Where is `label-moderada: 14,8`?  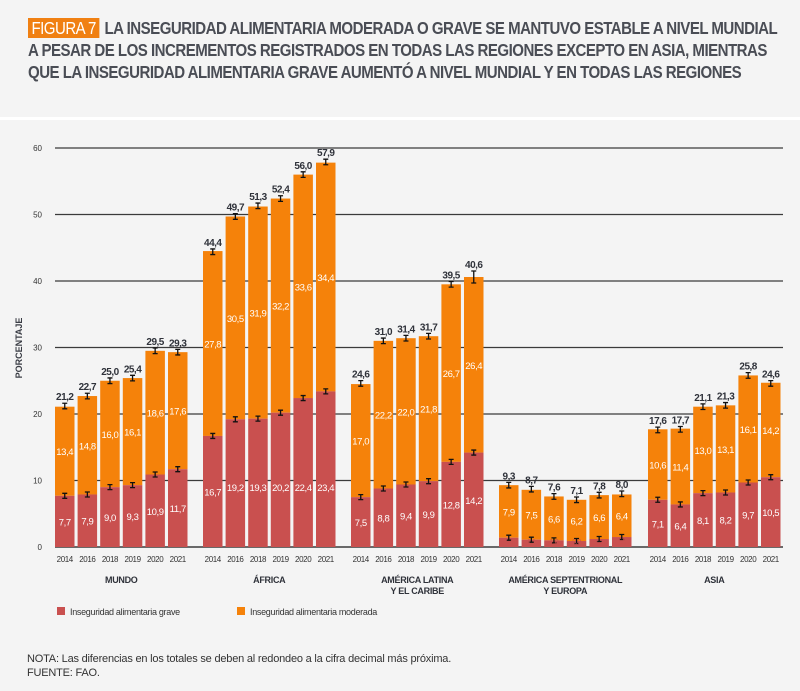
label-moderada: 14,8 is located at coordinates (87, 446).